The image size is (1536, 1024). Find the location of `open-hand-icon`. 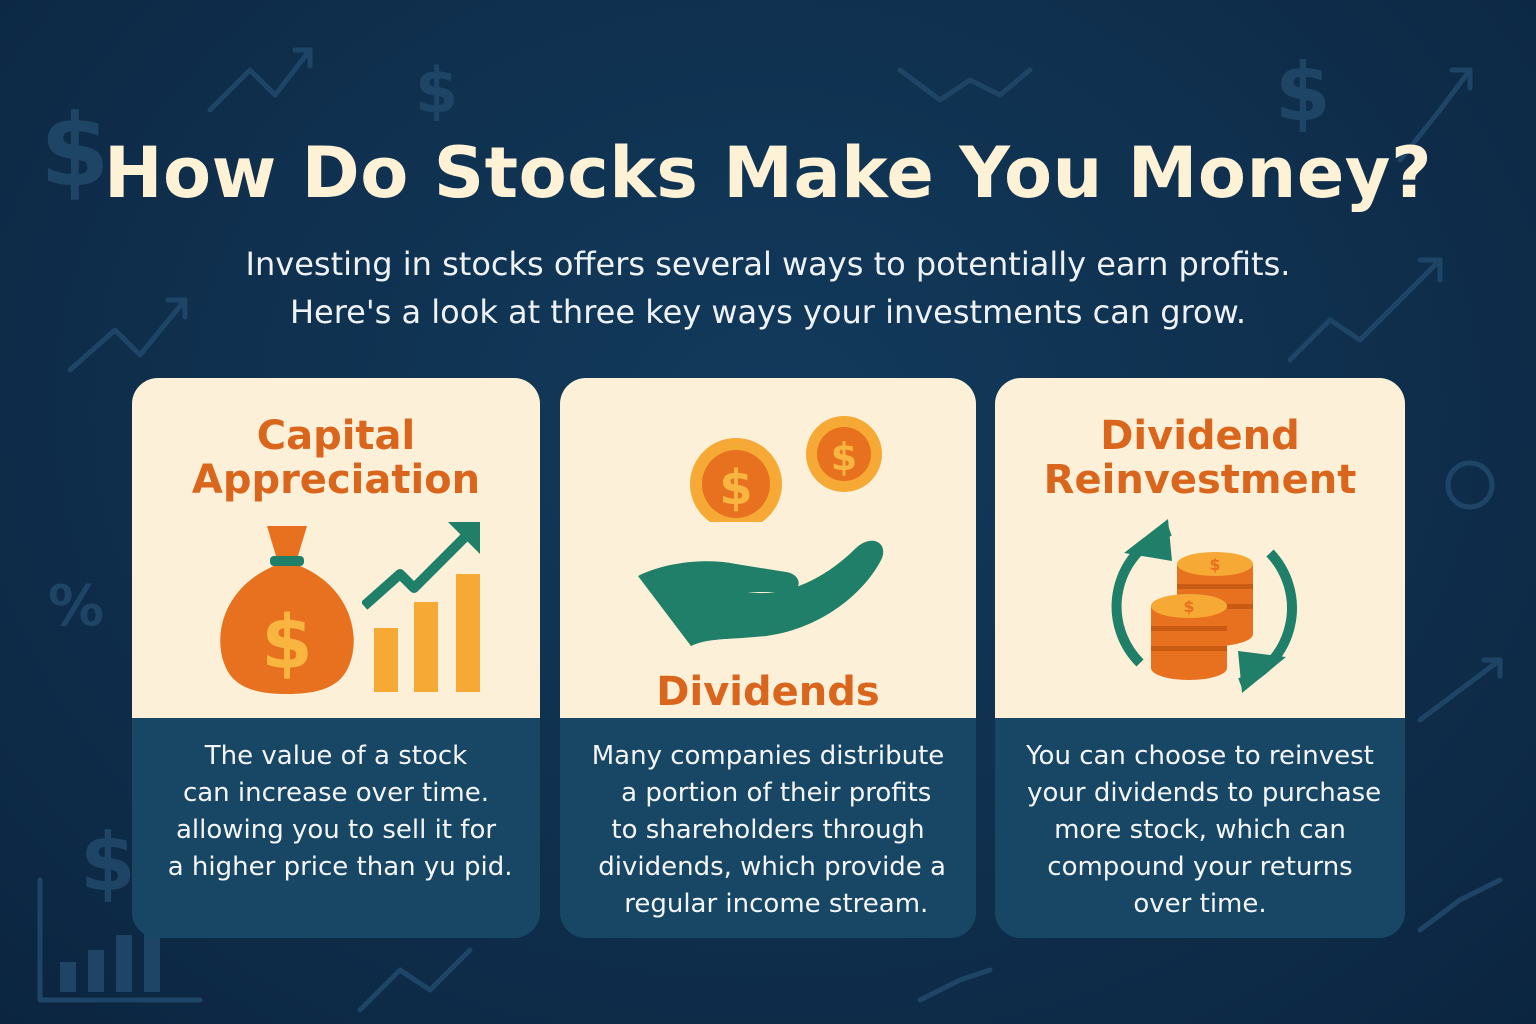

open-hand-icon is located at coordinates (761, 593).